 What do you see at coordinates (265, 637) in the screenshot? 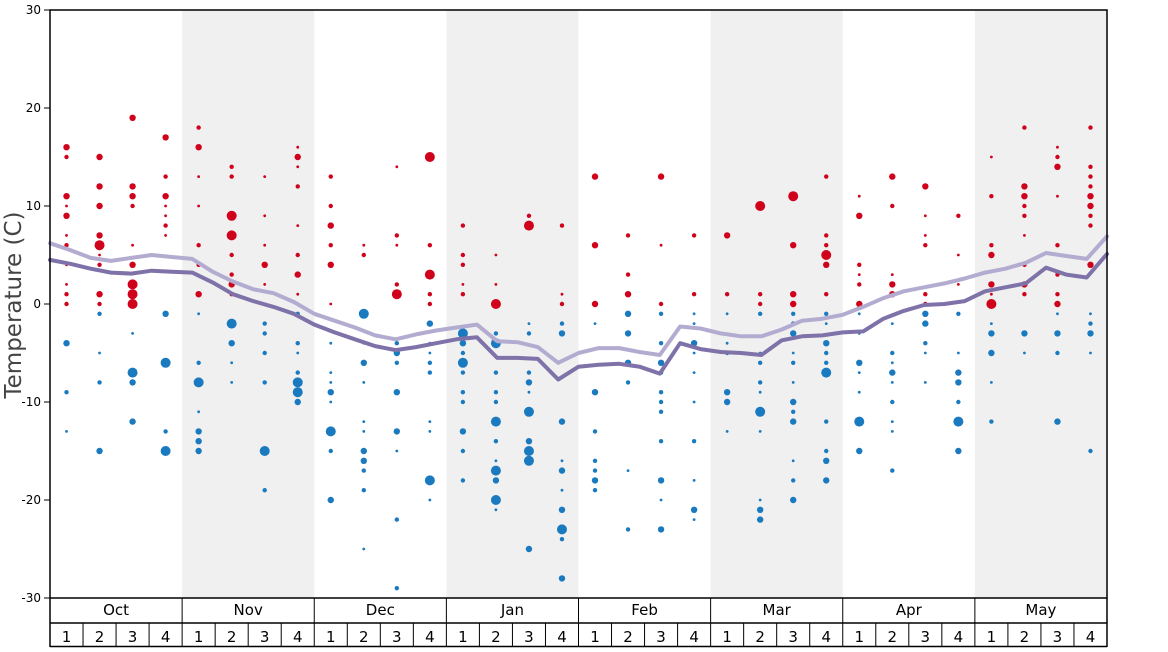
I see `week-label: 3` at bounding box center [265, 637].